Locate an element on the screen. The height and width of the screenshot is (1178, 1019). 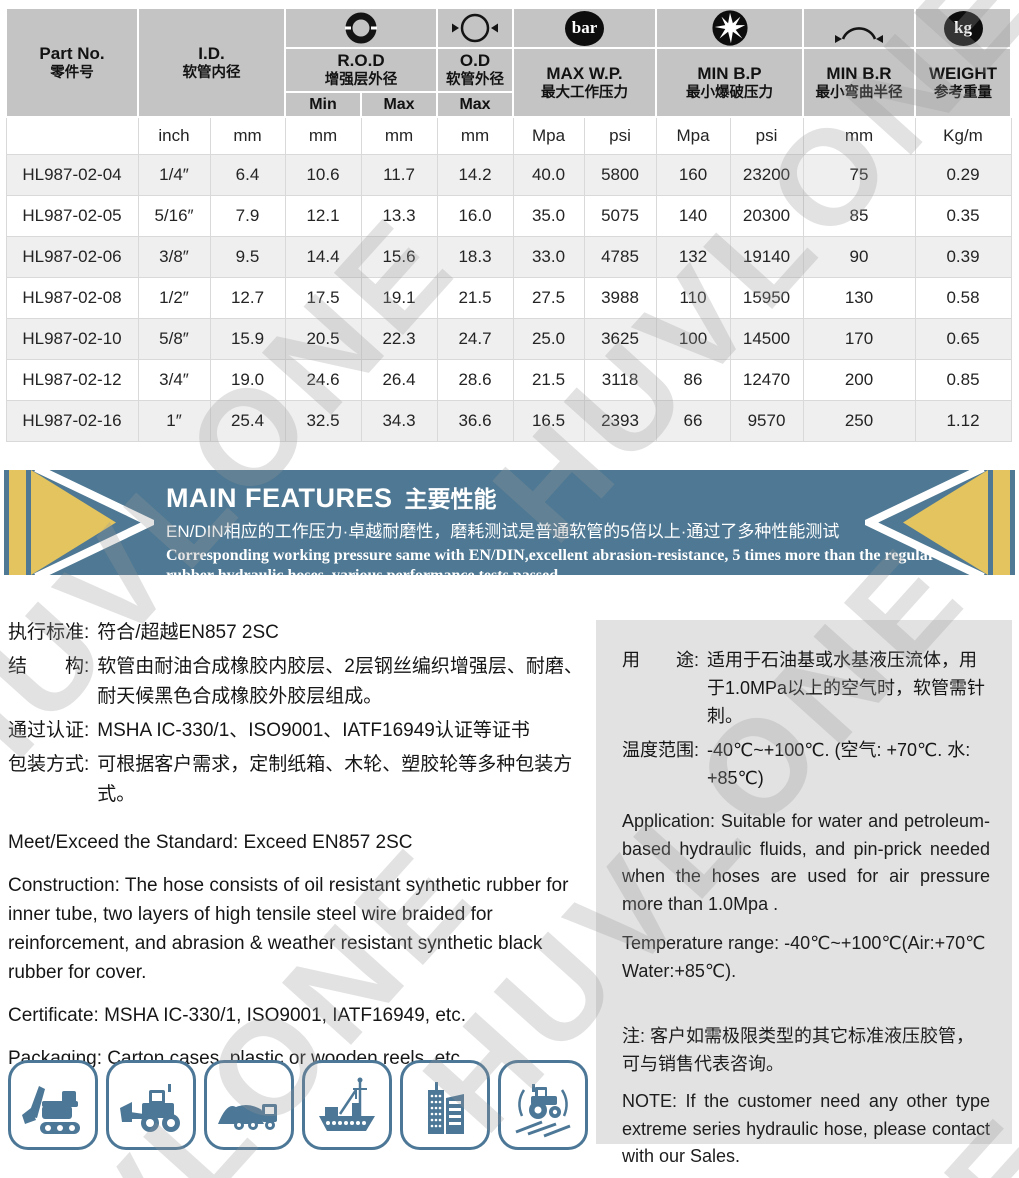
cell-id-mm: 19.0 is located at coordinates (247, 379).